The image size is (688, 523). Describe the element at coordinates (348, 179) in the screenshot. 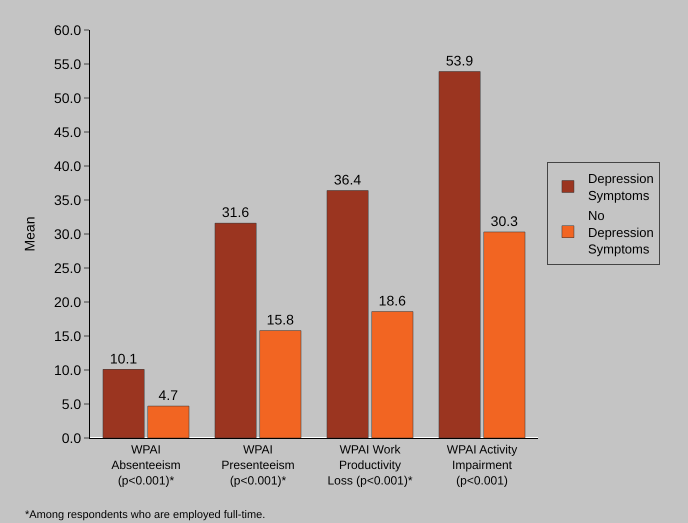

I see `data-label: 36.4` at that location.